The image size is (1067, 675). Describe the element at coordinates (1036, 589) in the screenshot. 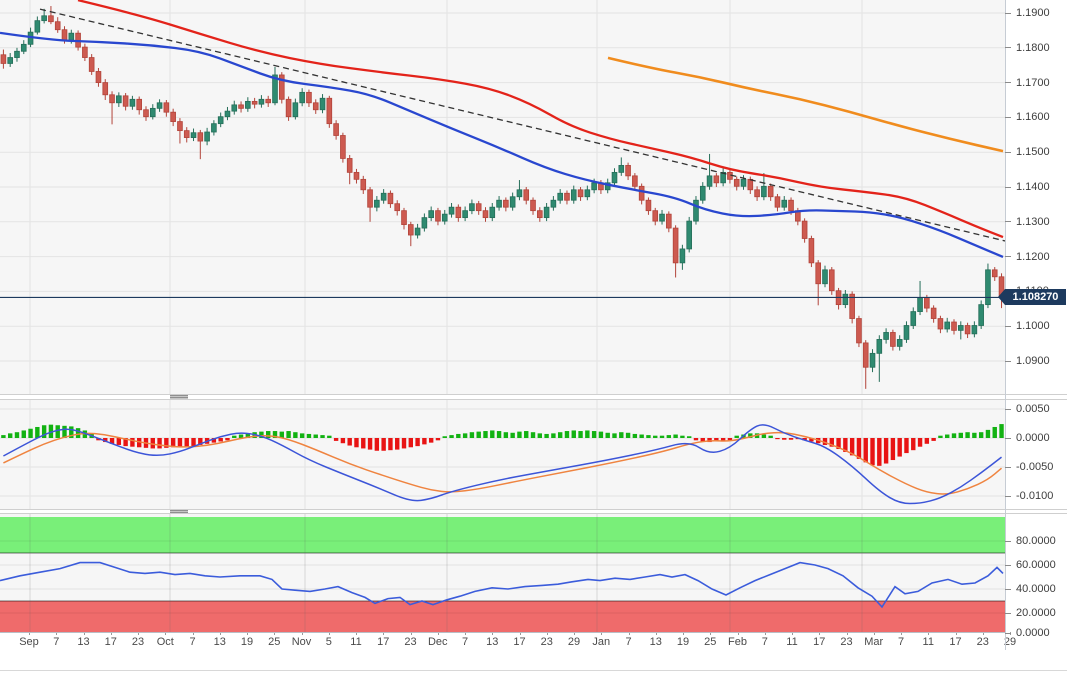

I see `price-axis-label: 40.0000` at that location.